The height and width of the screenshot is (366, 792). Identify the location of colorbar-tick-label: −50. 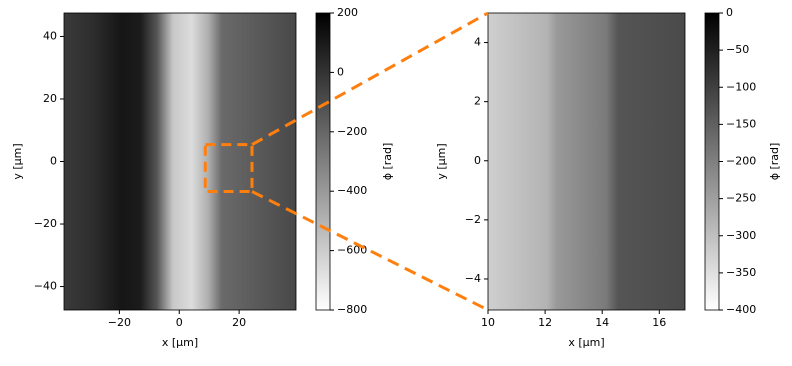
(737, 49).